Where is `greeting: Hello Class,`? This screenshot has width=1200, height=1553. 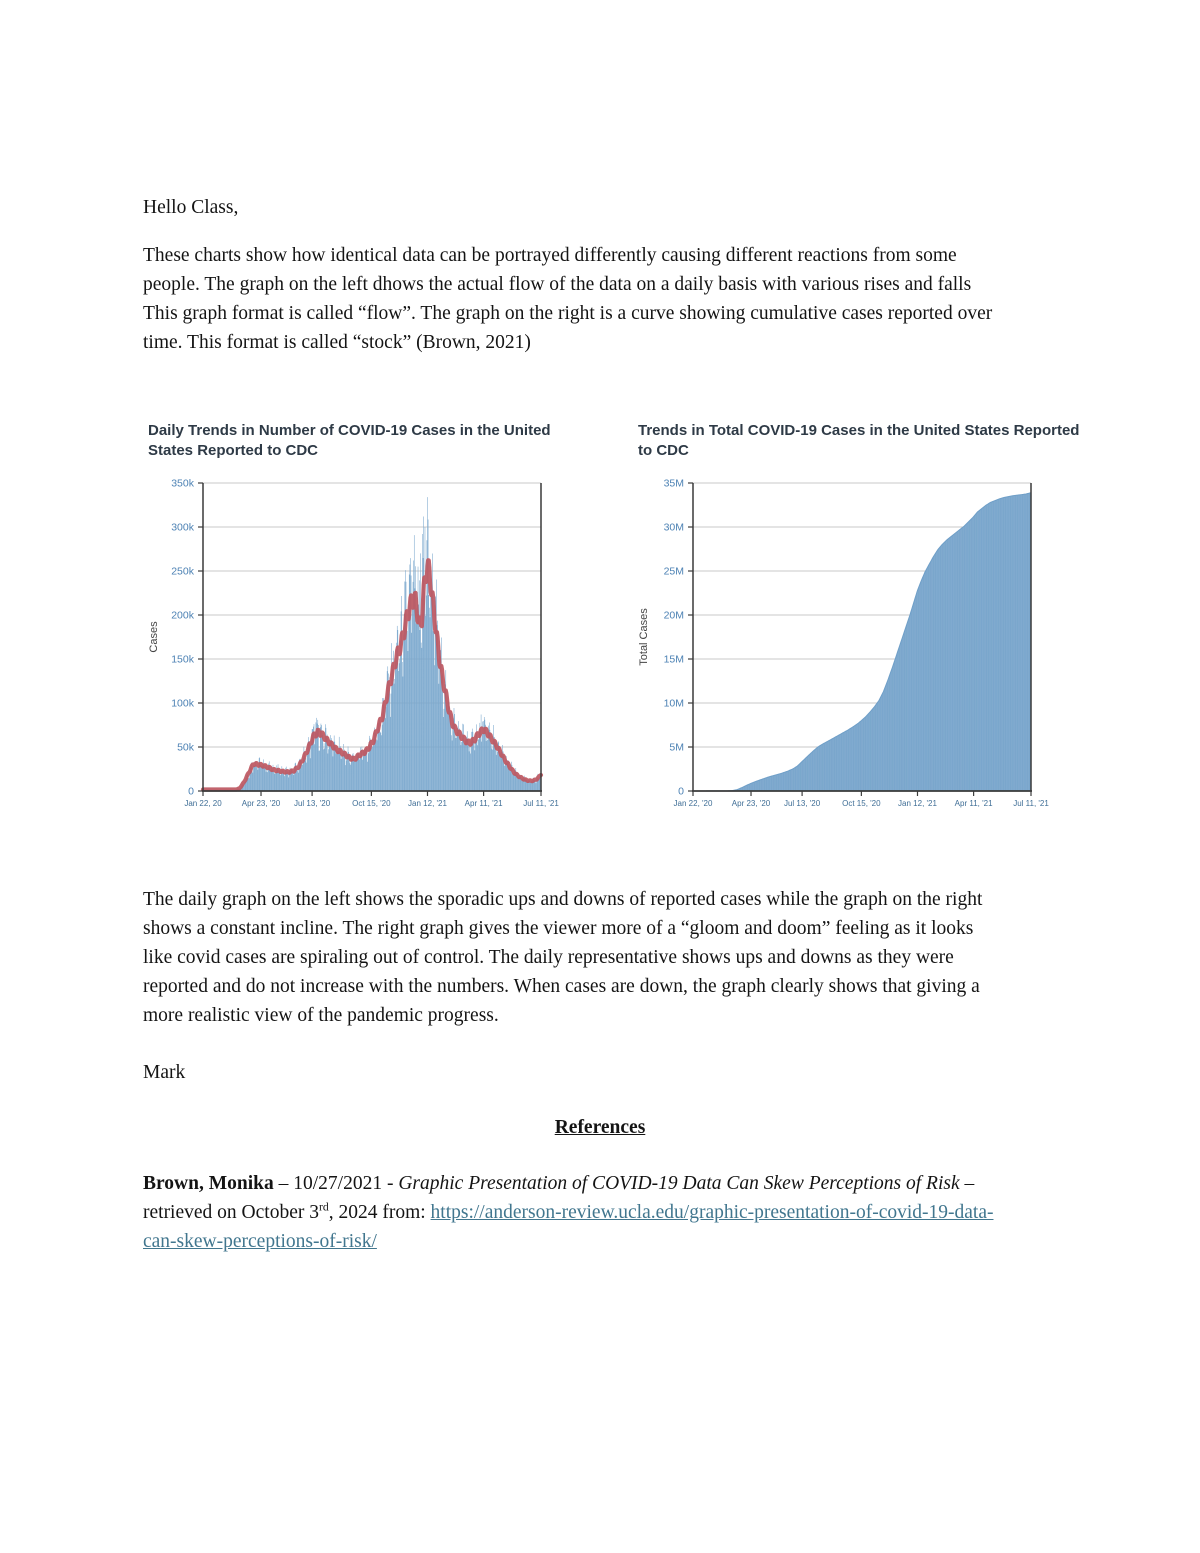 greeting: Hello Class, is located at coordinates (191, 207).